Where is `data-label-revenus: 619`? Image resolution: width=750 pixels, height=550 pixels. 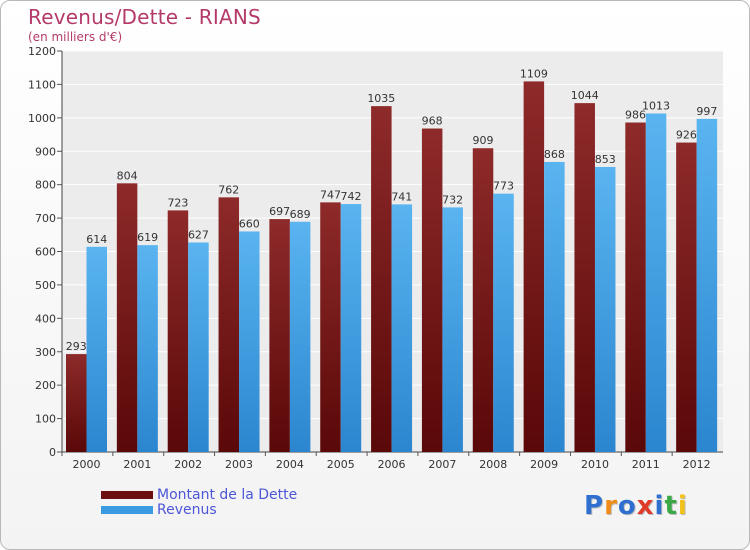 data-label-revenus: 619 is located at coordinates (147, 237).